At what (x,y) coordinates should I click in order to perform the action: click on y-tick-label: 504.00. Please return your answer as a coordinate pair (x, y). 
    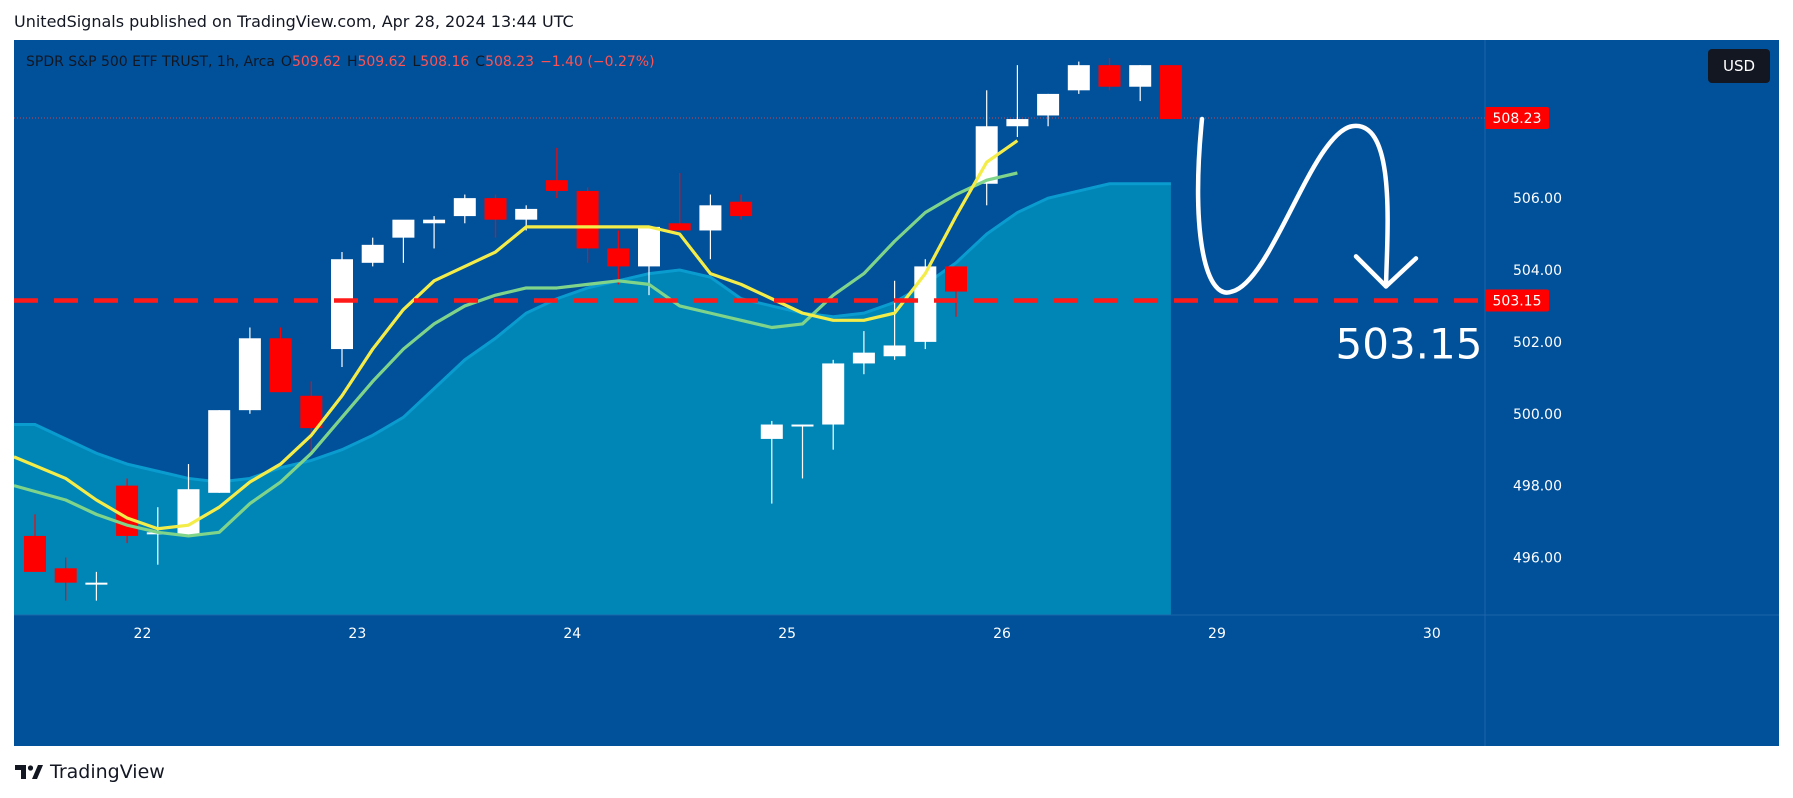
    Looking at the image, I should click on (1537, 271).